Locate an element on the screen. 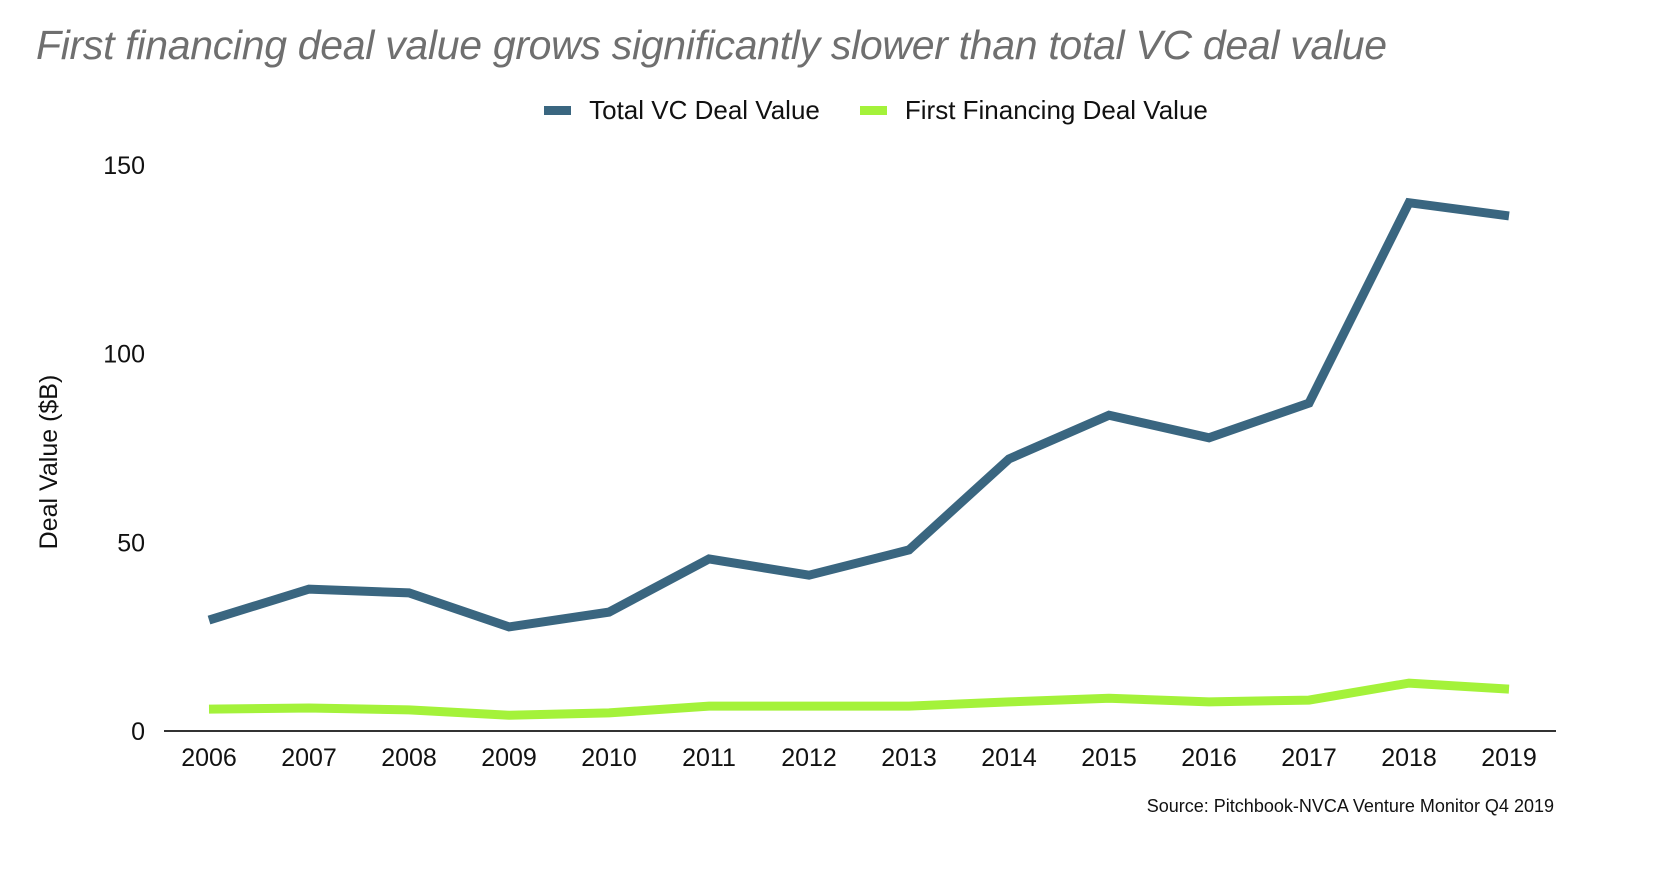  x-tick-label: 2013 is located at coordinates (909, 758).